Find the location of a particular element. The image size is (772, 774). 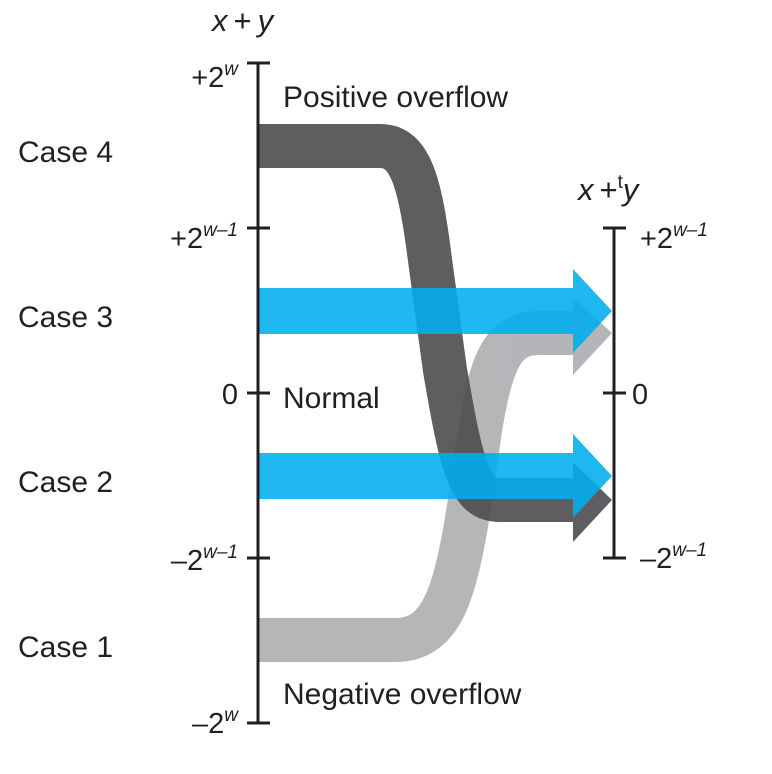

normal-label: Normal is located at coordinates (331, 398).